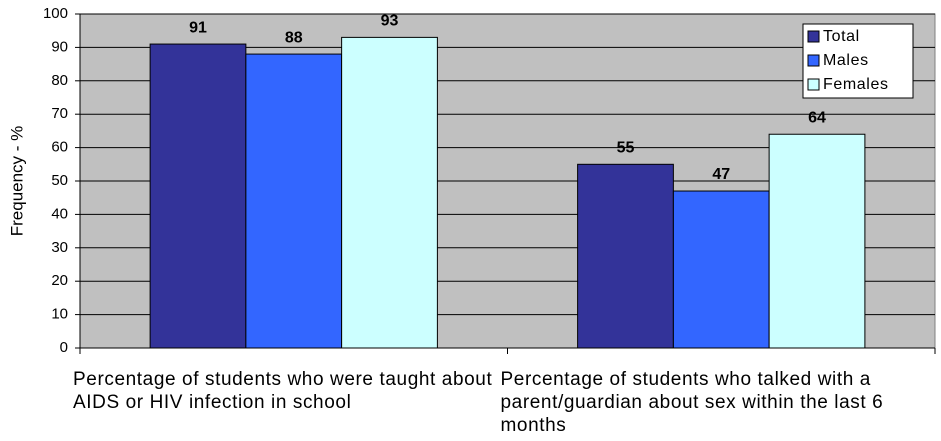  I want to click on y-tick-label: 0, so click(64, 347).